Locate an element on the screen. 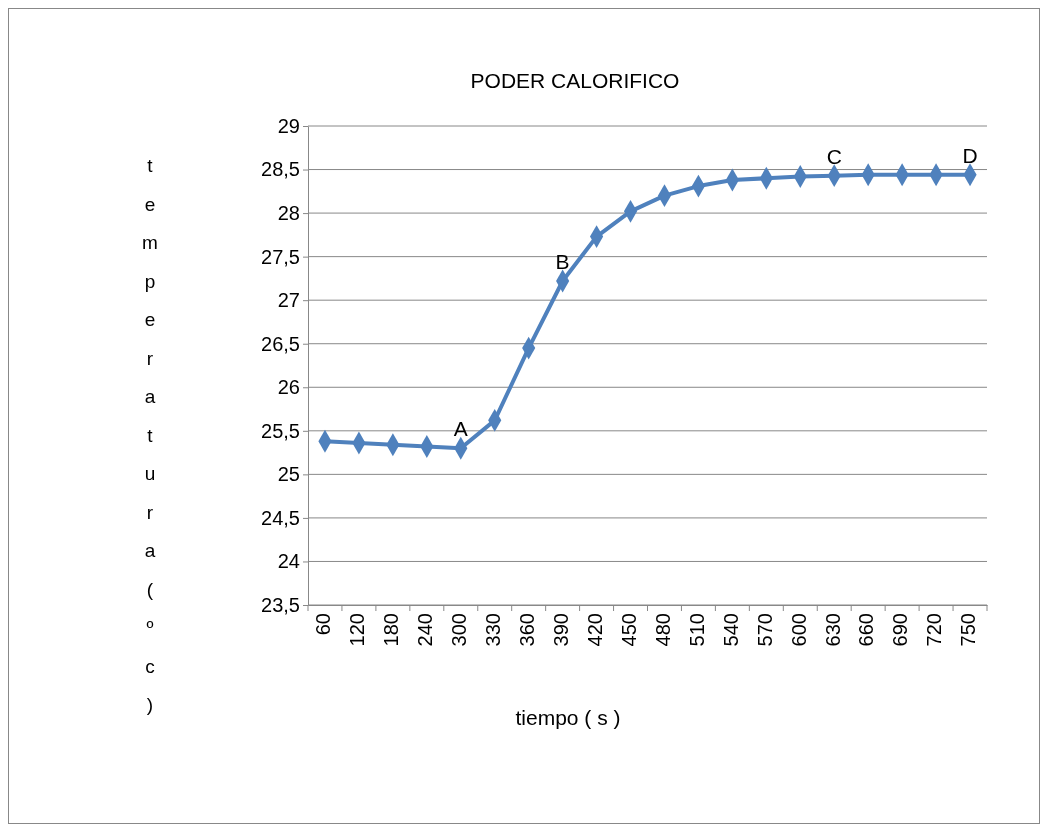 The height and width of the screenshot is (832, 1048). y-tick-label: 28 is located at coordinates (288, 212).